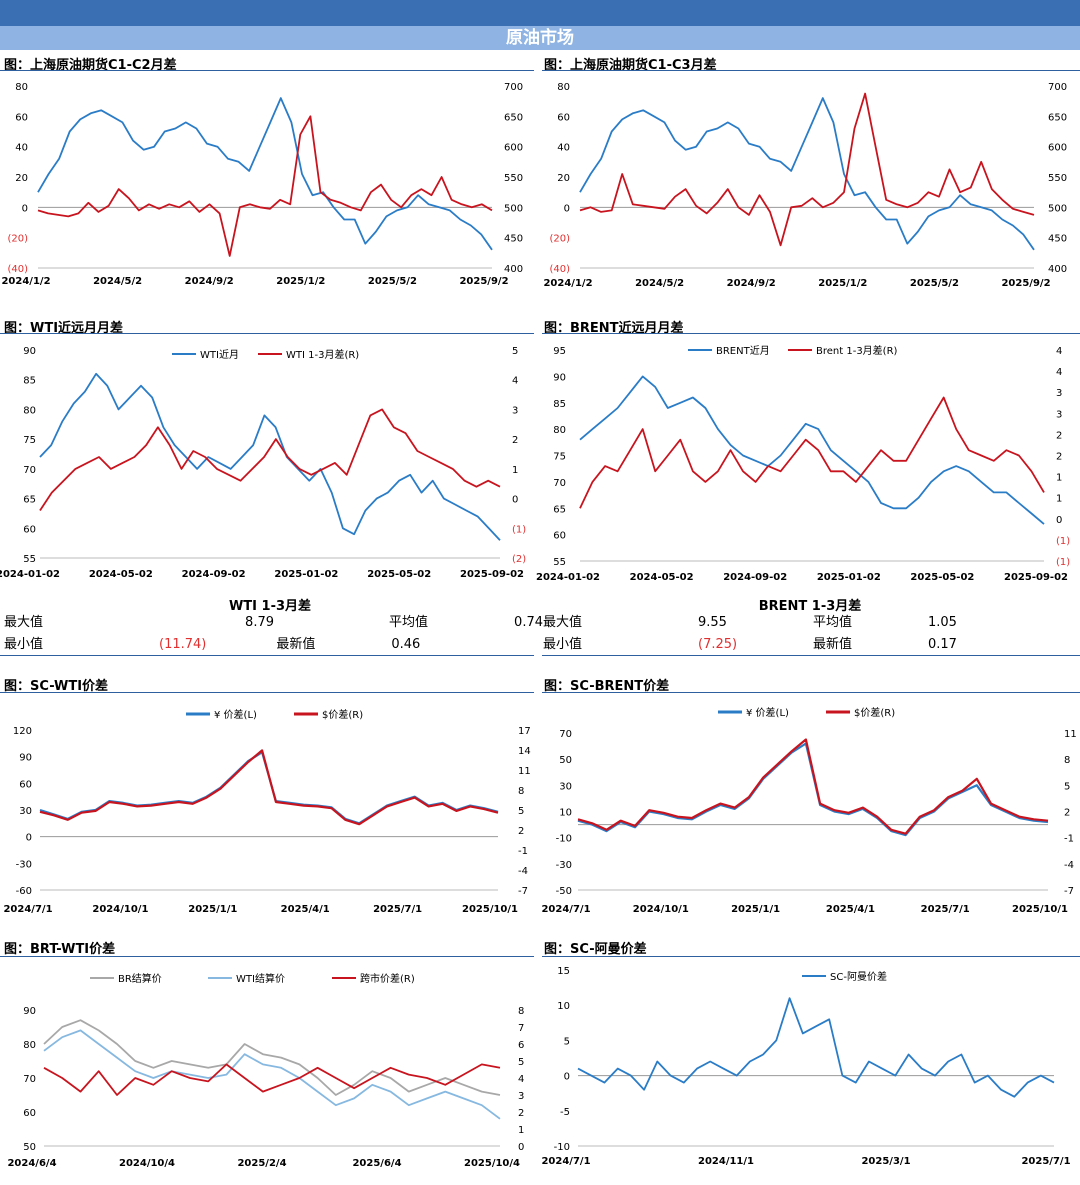 Image resolution: width=1080 pixels, height=1185 pixels. Describe the element at coordinates (833, 644) in the screenshot. I see `last-label: 最新值` at that location.